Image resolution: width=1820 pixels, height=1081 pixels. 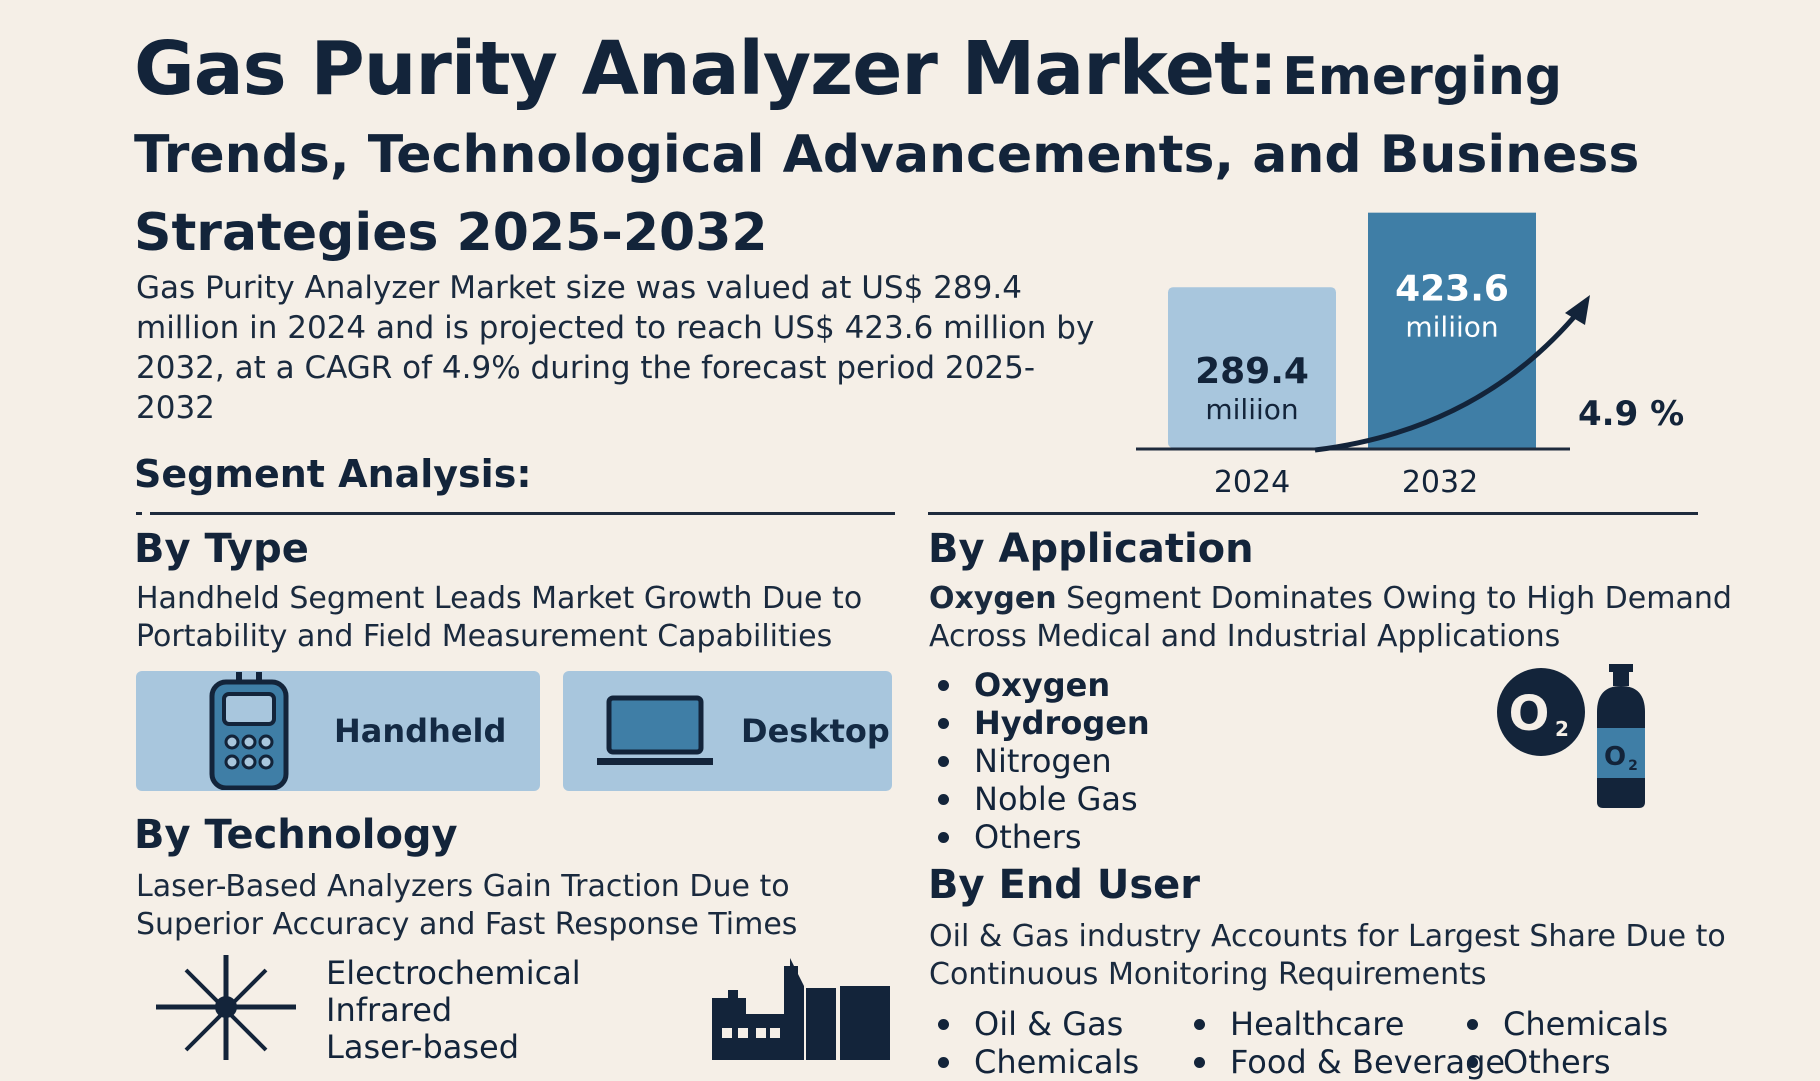 I want to click on end-user-list-col2: Healthcare Food & Beverage, so click(x=1346, y=1043).